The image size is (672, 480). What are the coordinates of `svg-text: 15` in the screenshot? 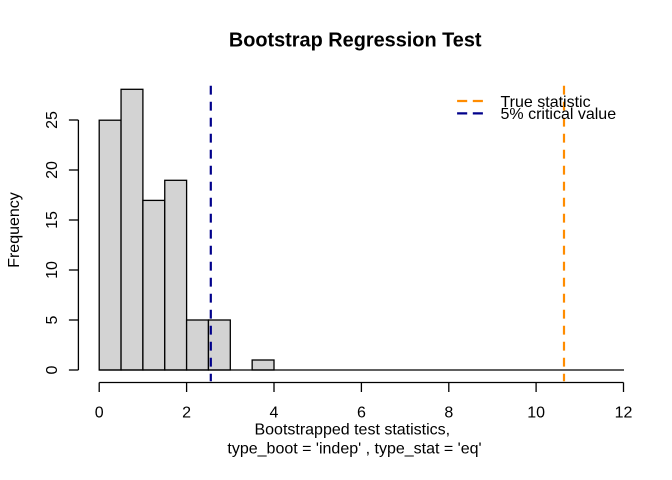 It's located at (52, 220).